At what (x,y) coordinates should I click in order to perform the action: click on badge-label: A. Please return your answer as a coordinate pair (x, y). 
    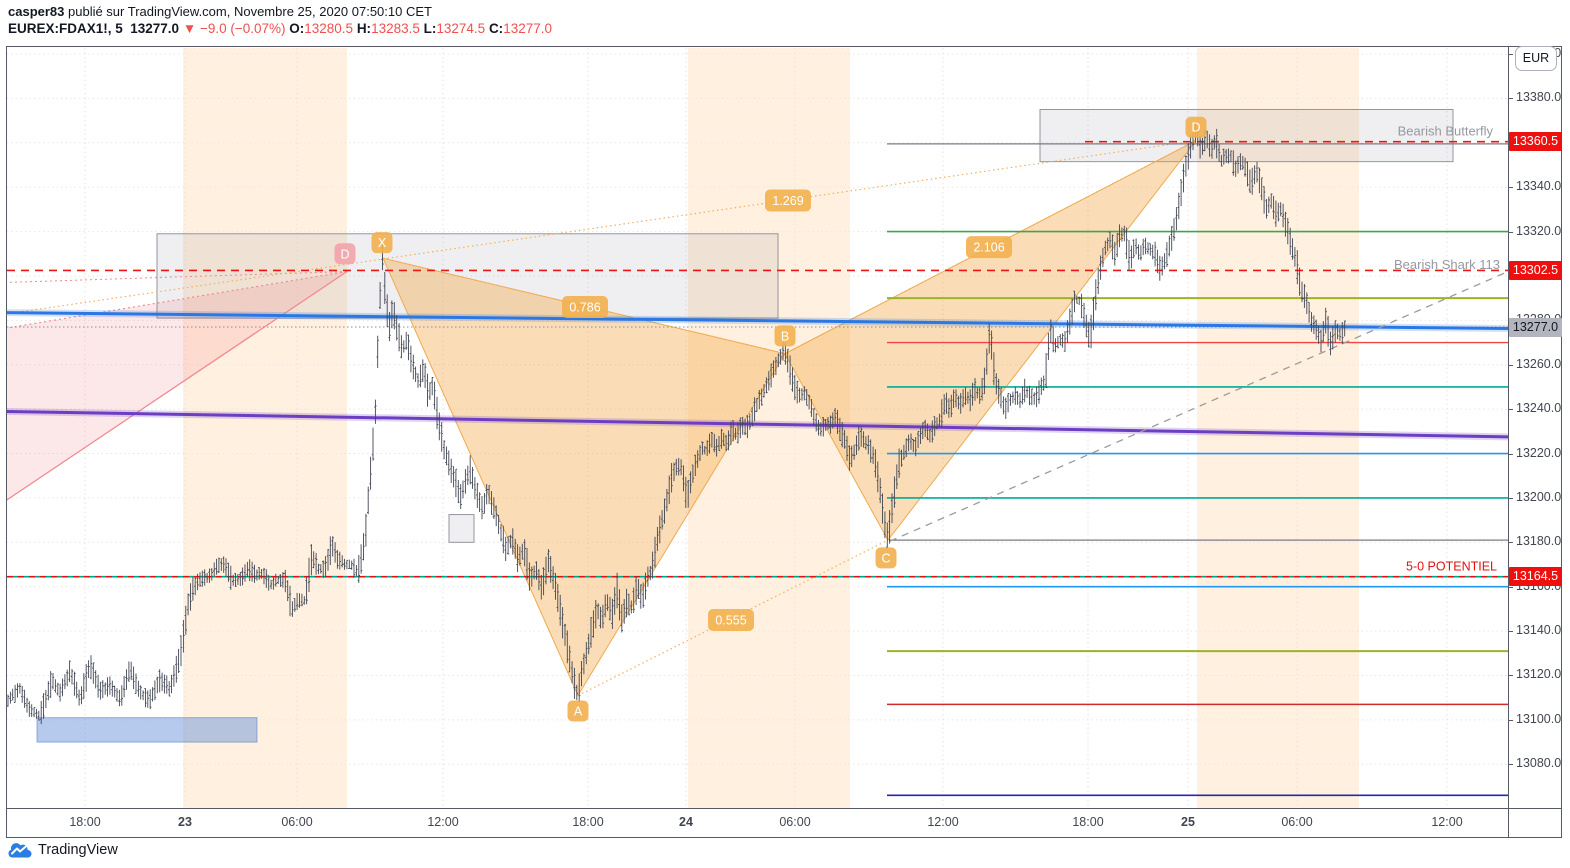
    Looking at the image, I should click on (578, 712).